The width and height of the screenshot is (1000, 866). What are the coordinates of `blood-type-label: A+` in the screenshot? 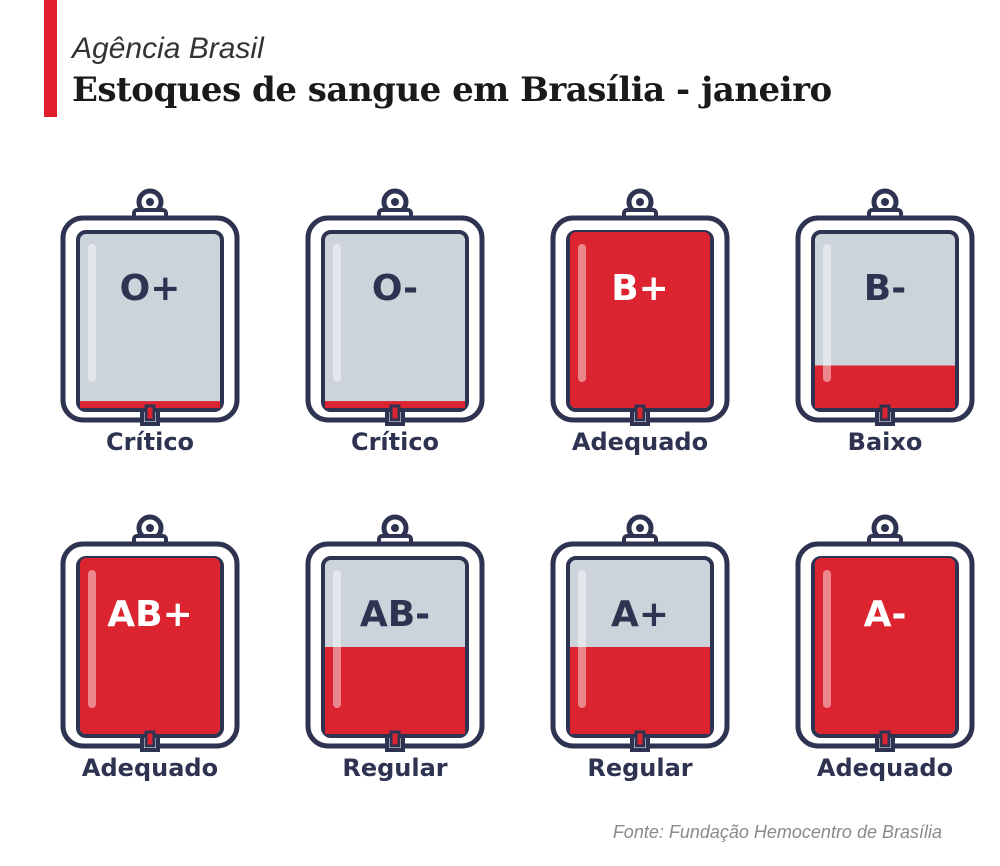 It's located at (640, 614).